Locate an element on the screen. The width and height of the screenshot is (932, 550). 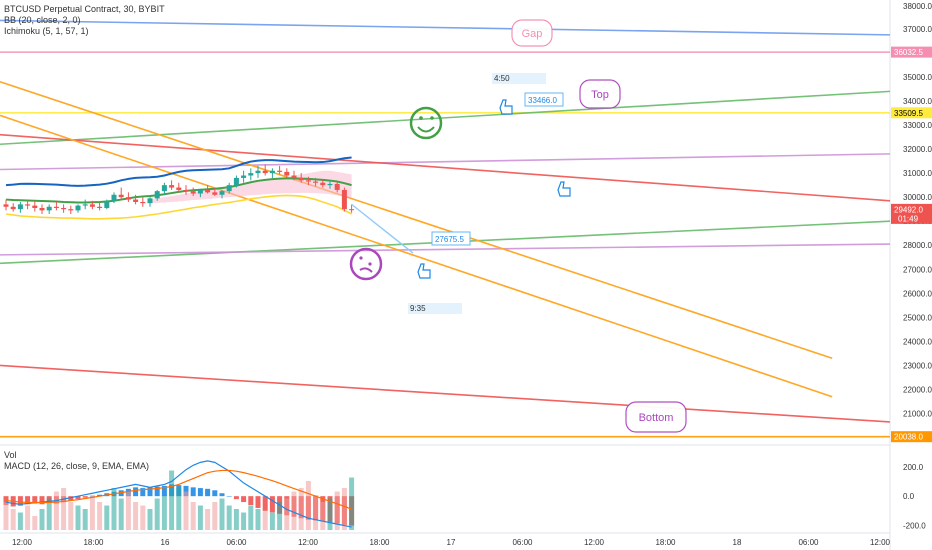
time-high-box is located at coordinates (519, 78).